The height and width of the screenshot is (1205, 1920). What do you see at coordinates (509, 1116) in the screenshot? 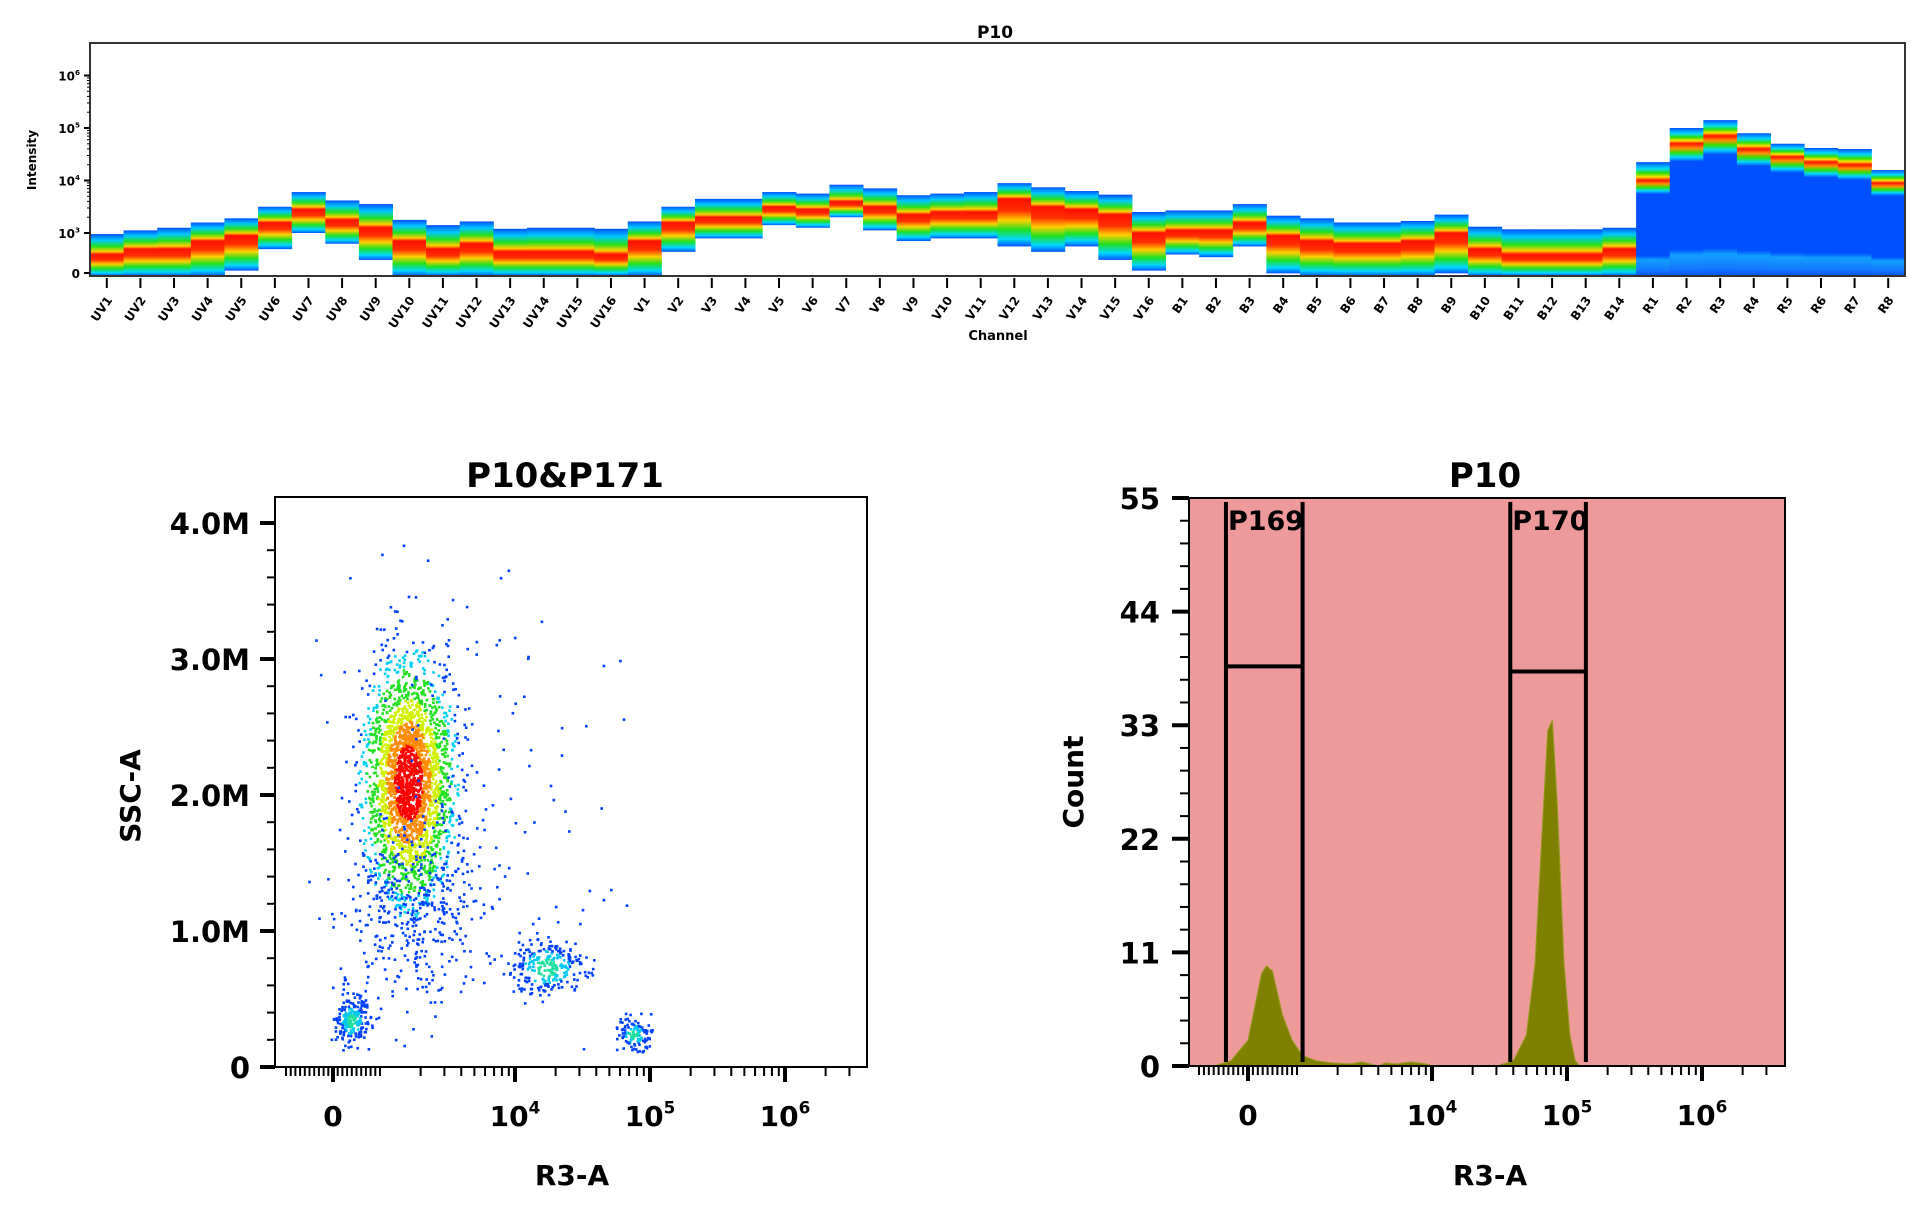
I see `x-tick-label-base: 10` at bounding box center [509, 1116].